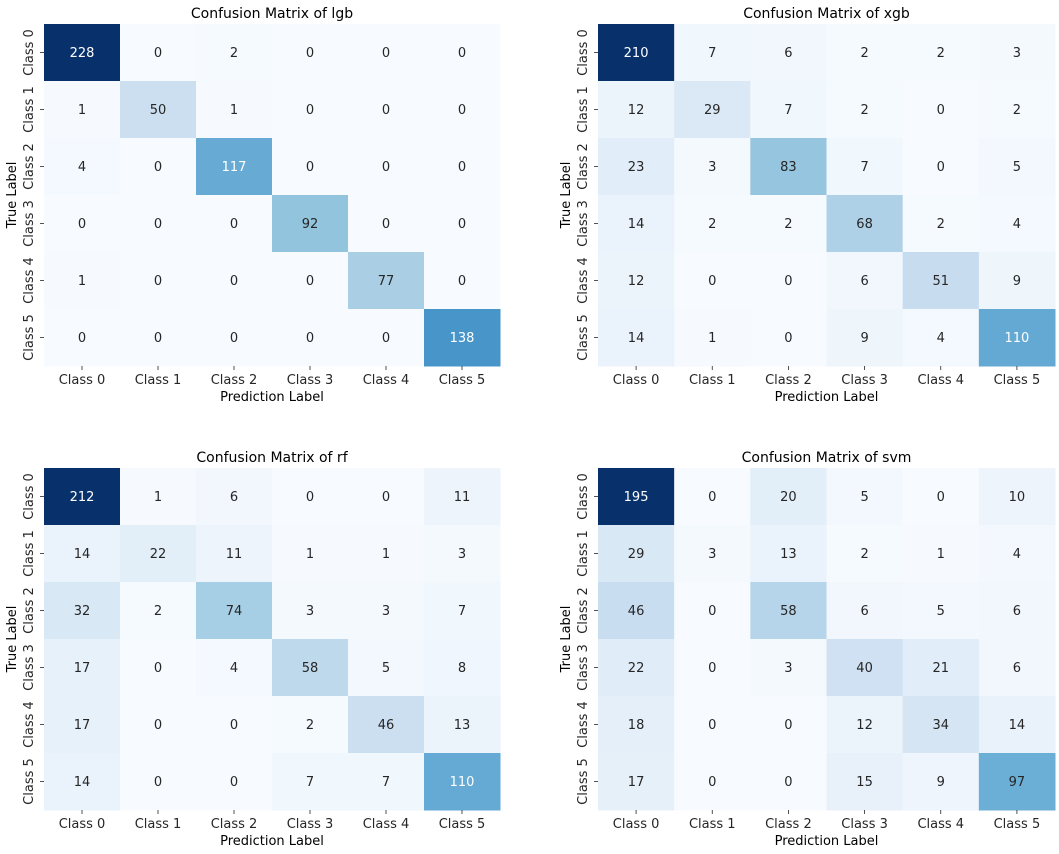 Image resolution: width=1059 pixels, height=854 pixels. Describe the element at coordinates (386, 824) in the screenshot. I see `x-tick-label: Class 4` at that location.